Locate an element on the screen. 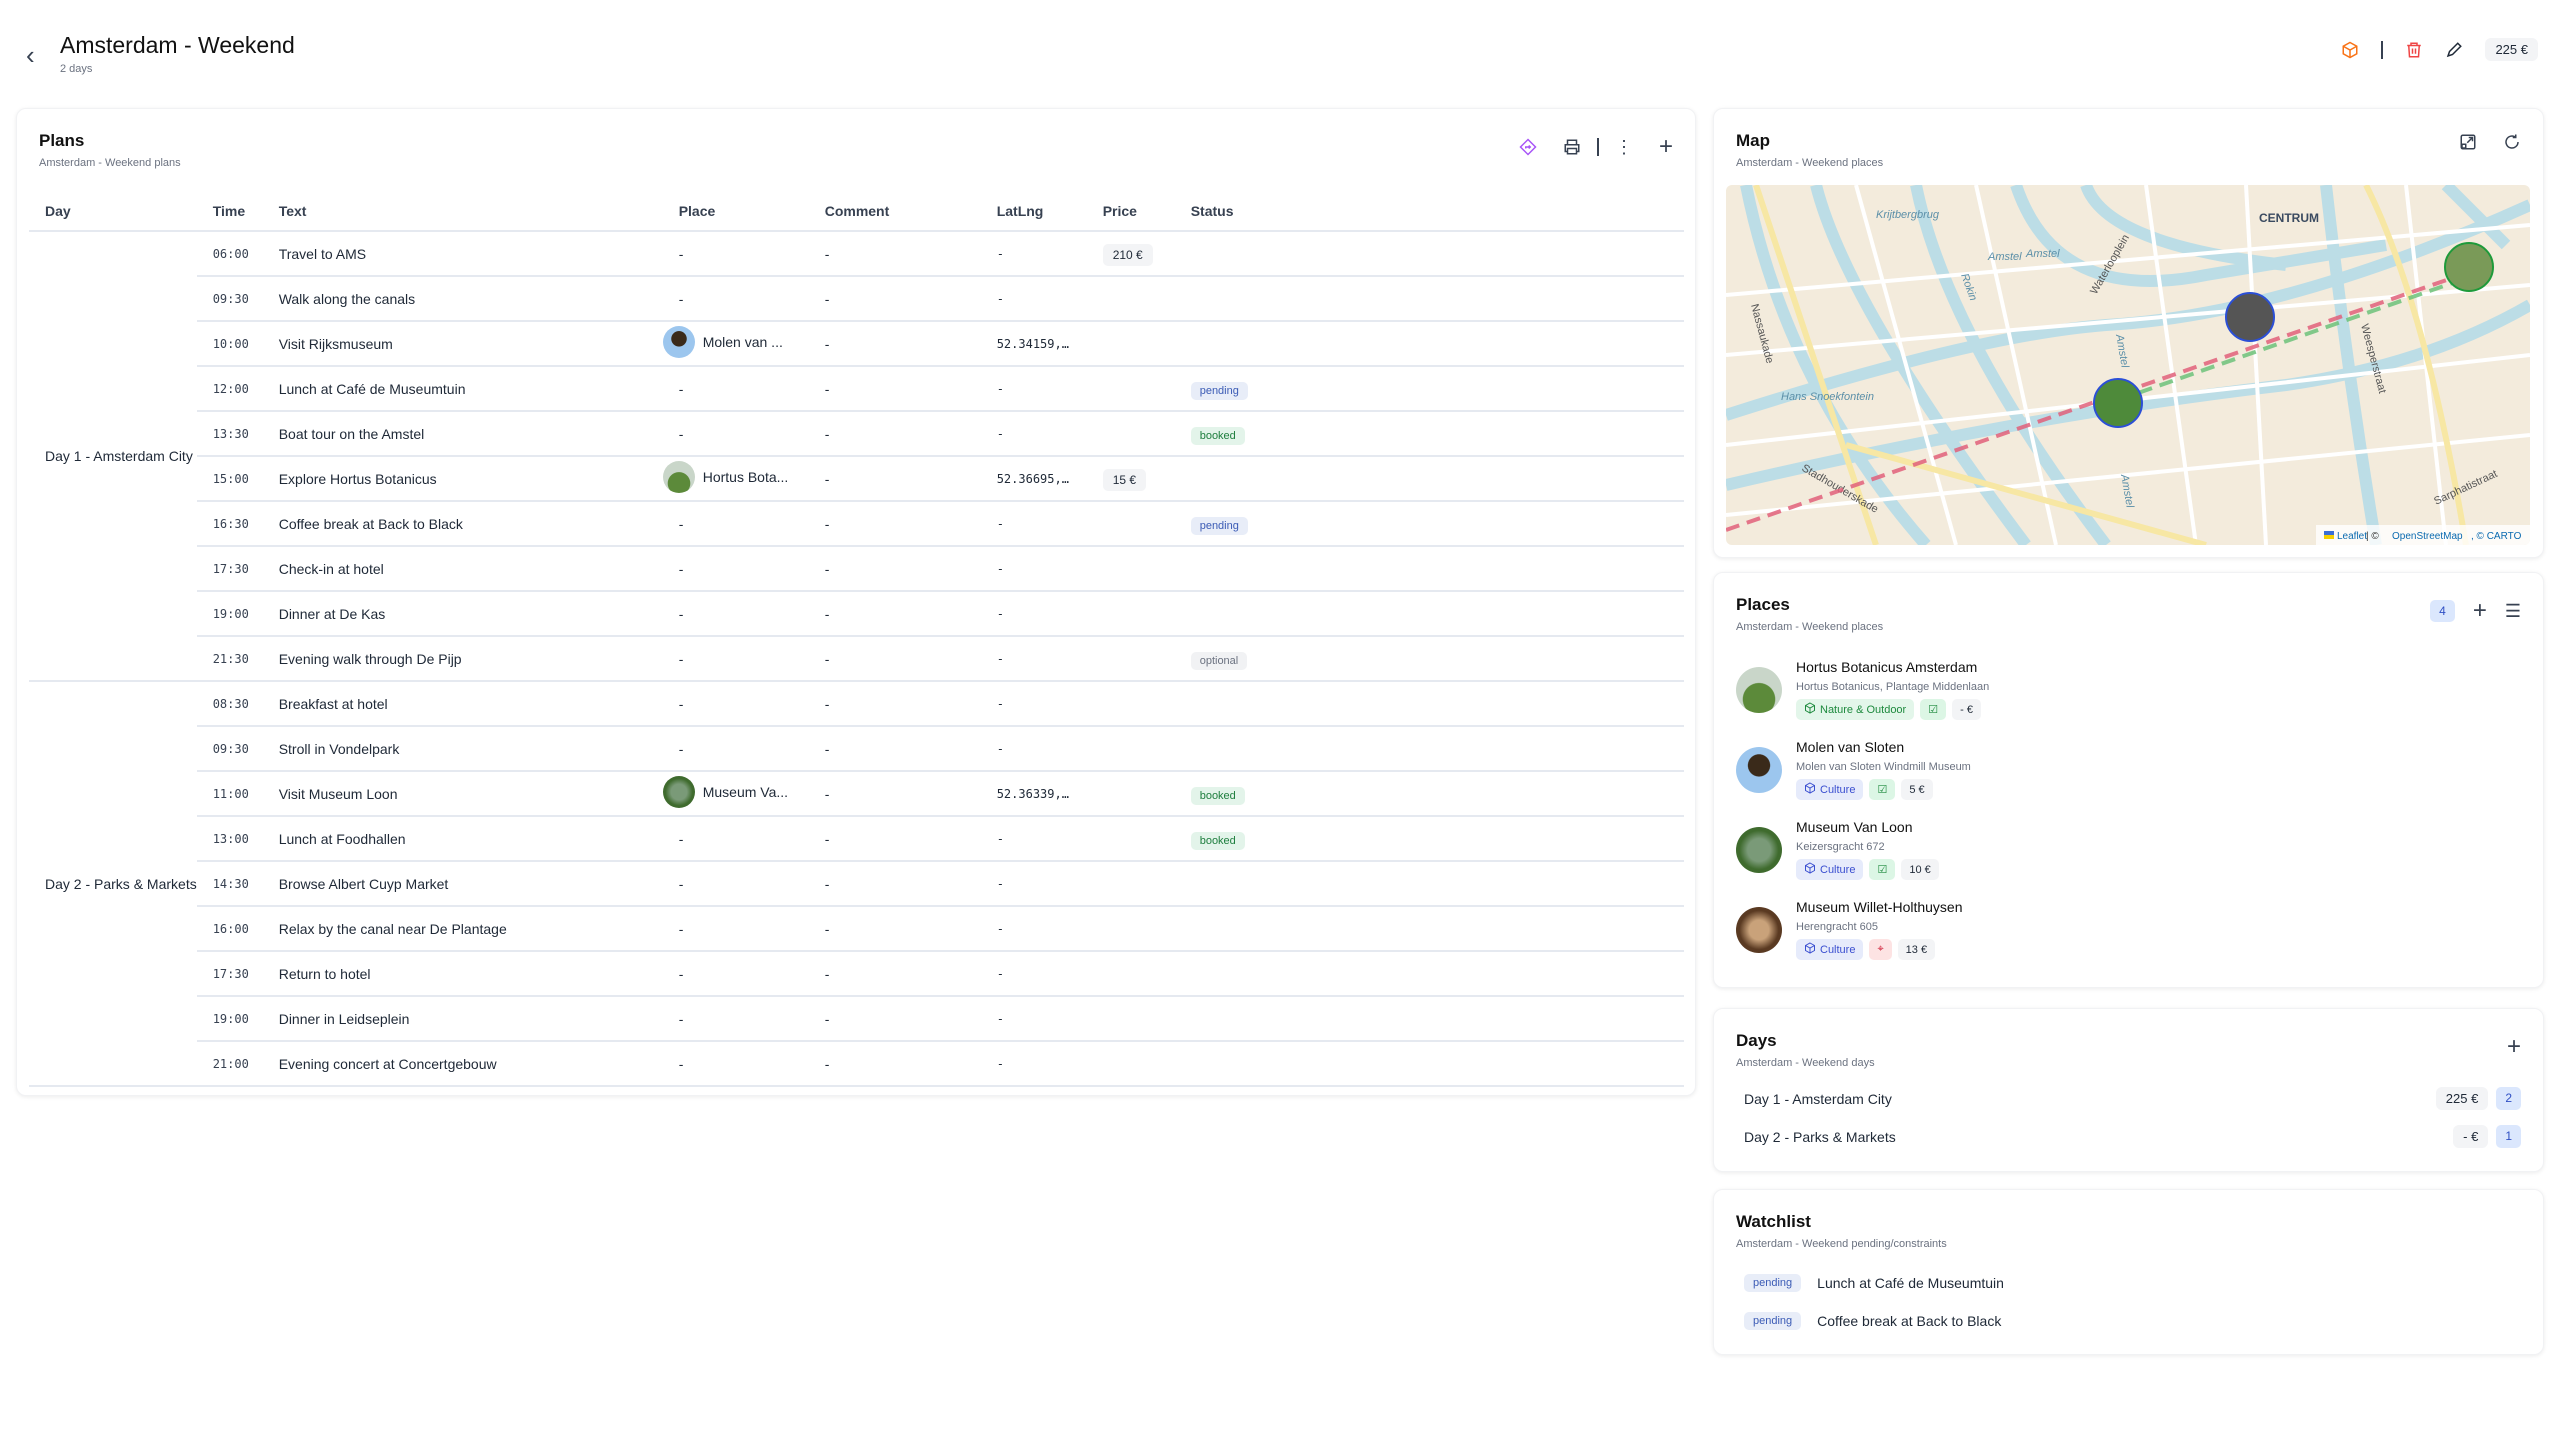 The image size is (2560, 1440). watchlist-subtitle: Amsterdam - Weekend pending/constraints is located at coordinates (1841, 1244).